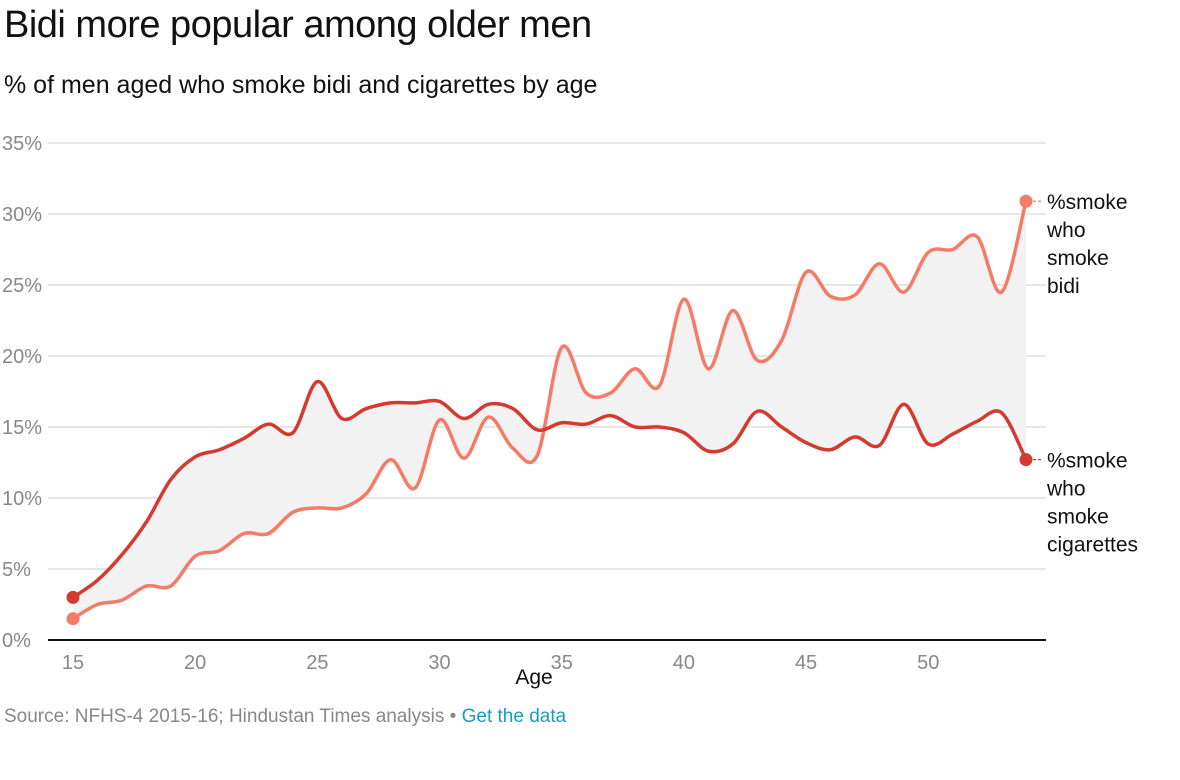 The image size is (1180, 780). I want to click on chart-title: Bidi more popular among older men, so click(298, 25).